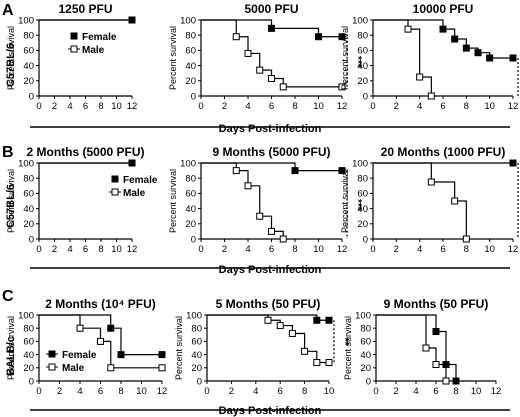  What do you see at coordinates (115, 192) in the screenshot?
I see `legend-male-marker` at bounding box center [115, 192].